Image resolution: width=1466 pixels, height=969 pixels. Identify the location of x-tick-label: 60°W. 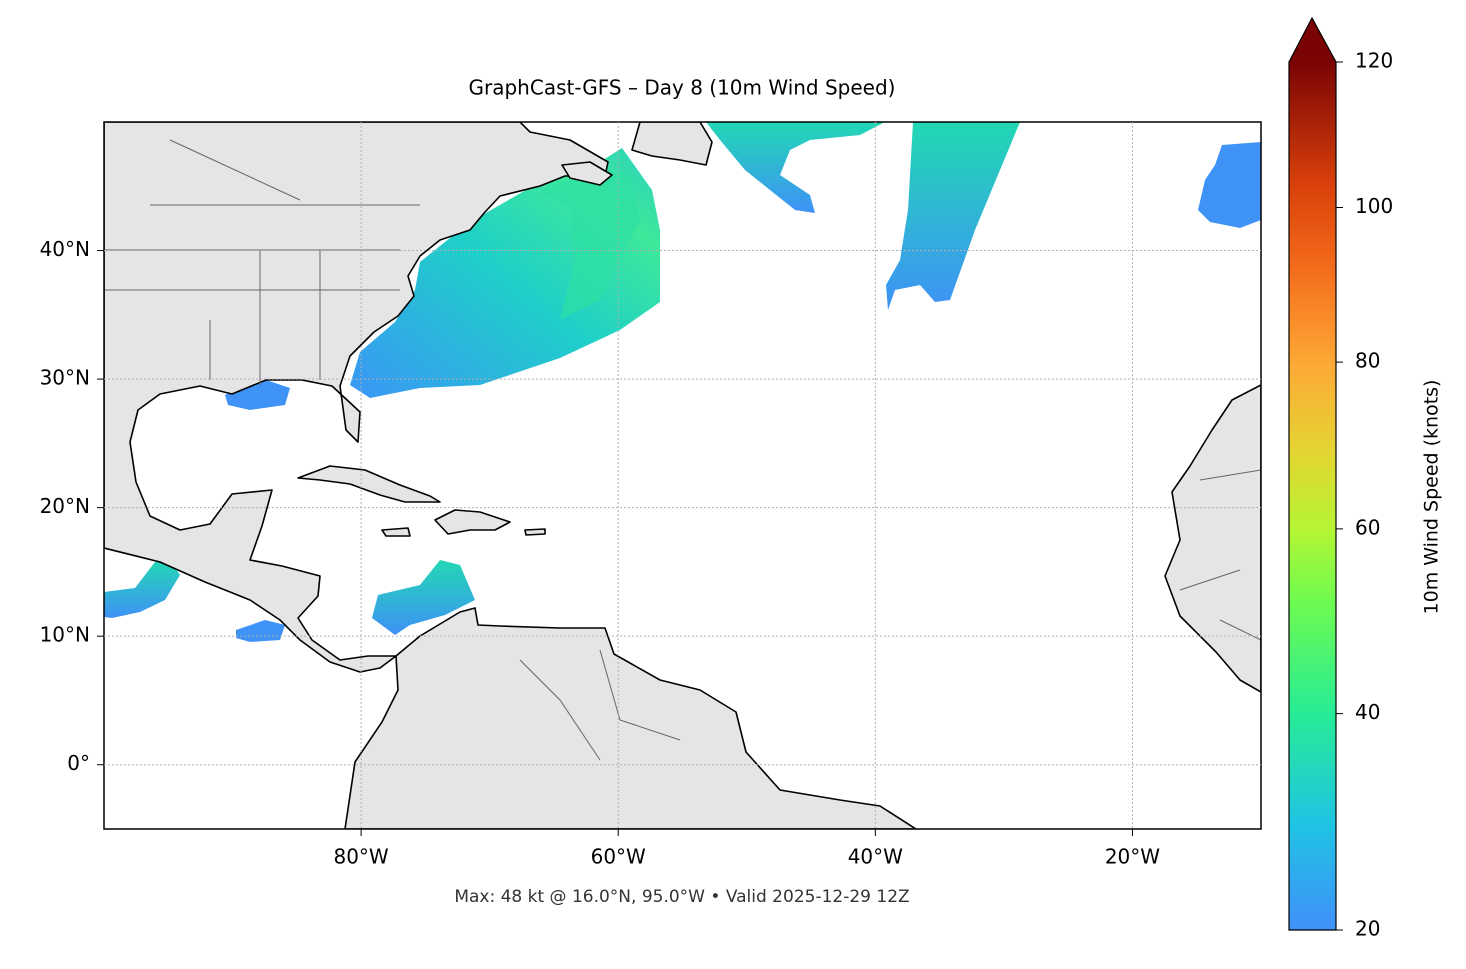
(618, 857).